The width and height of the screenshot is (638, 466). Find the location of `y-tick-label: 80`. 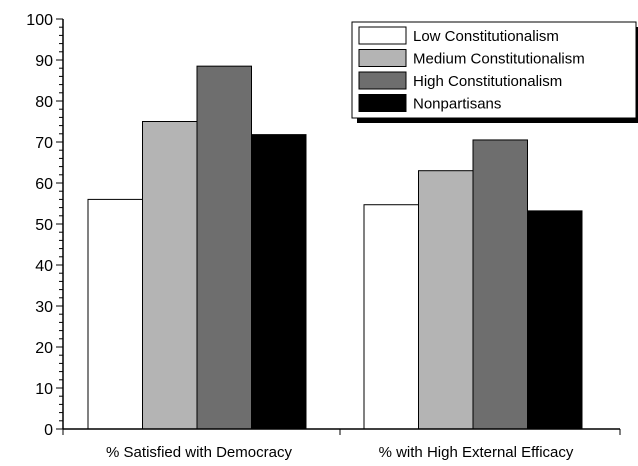

y-tick-label: 80 is located at coordinates (44, 102).